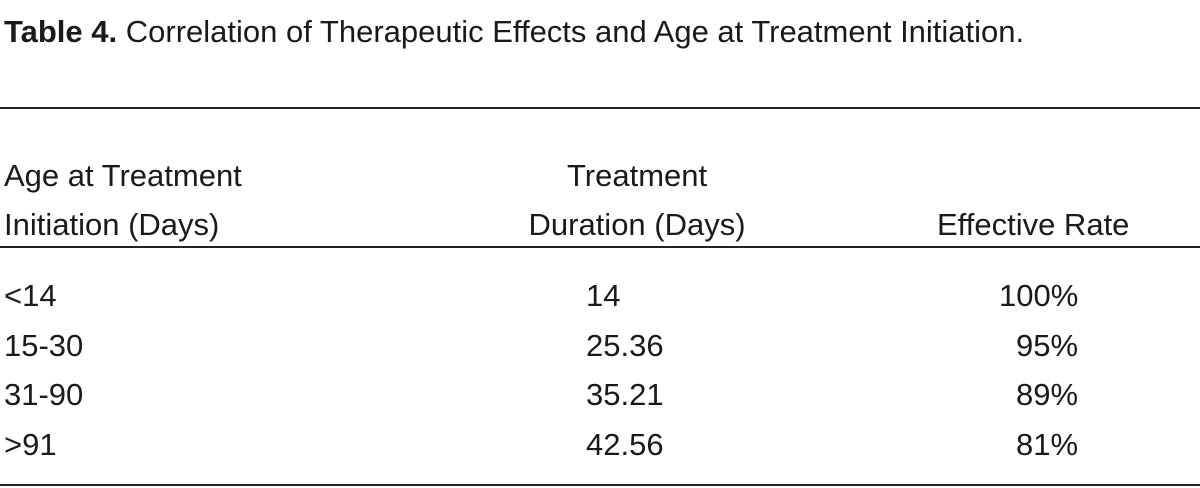 The image size is (1200, 488). I want to click on cell: 42.56, so click(625, 444).